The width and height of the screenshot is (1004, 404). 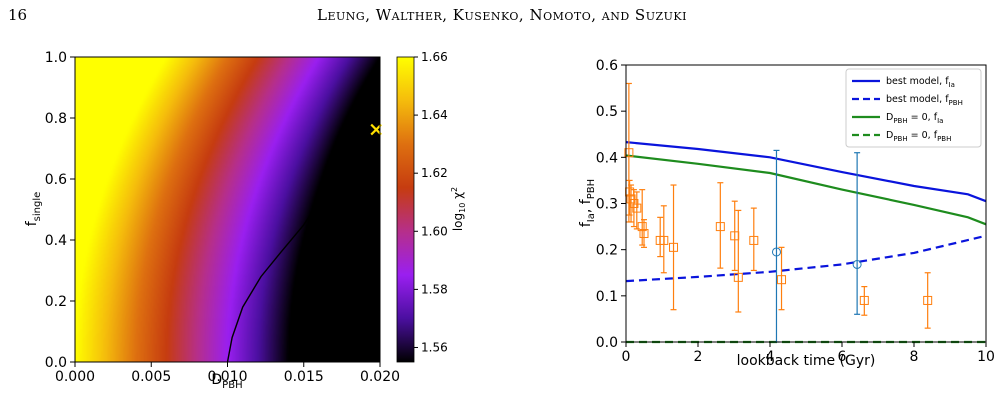 What do you see at coordinates (75, 377) in the screenshot?
I see `heatmap-x-tick-label: 0.000` at bounding box center [75, 377].